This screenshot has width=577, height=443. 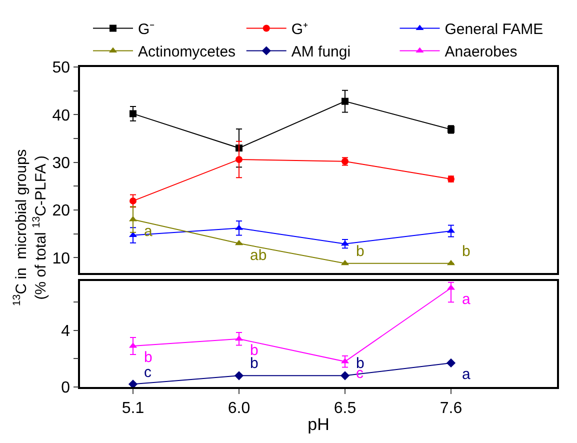 I want to click on x-tick-label: 6.5, so click(x=345, y=408).